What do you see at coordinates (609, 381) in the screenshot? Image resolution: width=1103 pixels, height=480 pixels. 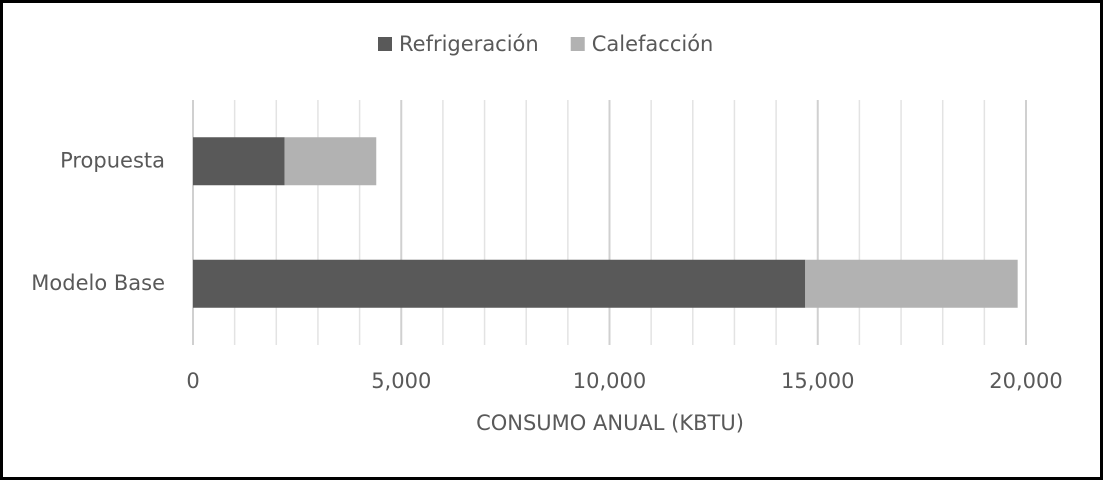 I see `x-tick-label: 10,000` at bounding box center [609, 381].